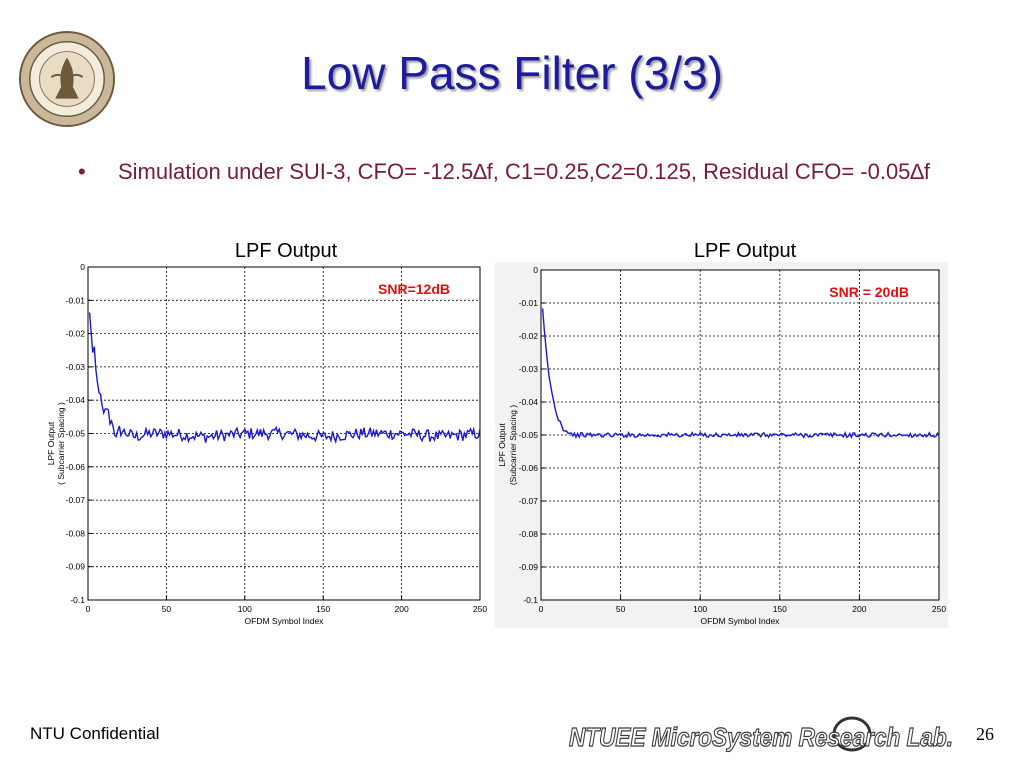  I want to click on university-seal-logo, so click(67, 79).